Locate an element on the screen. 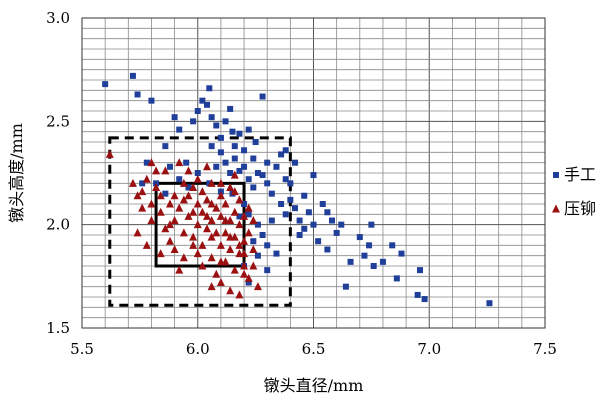 The width and height of the screenshot is (604, 404). y-axis-title: 镦头高度/mm is located at coordinates (16, 173).